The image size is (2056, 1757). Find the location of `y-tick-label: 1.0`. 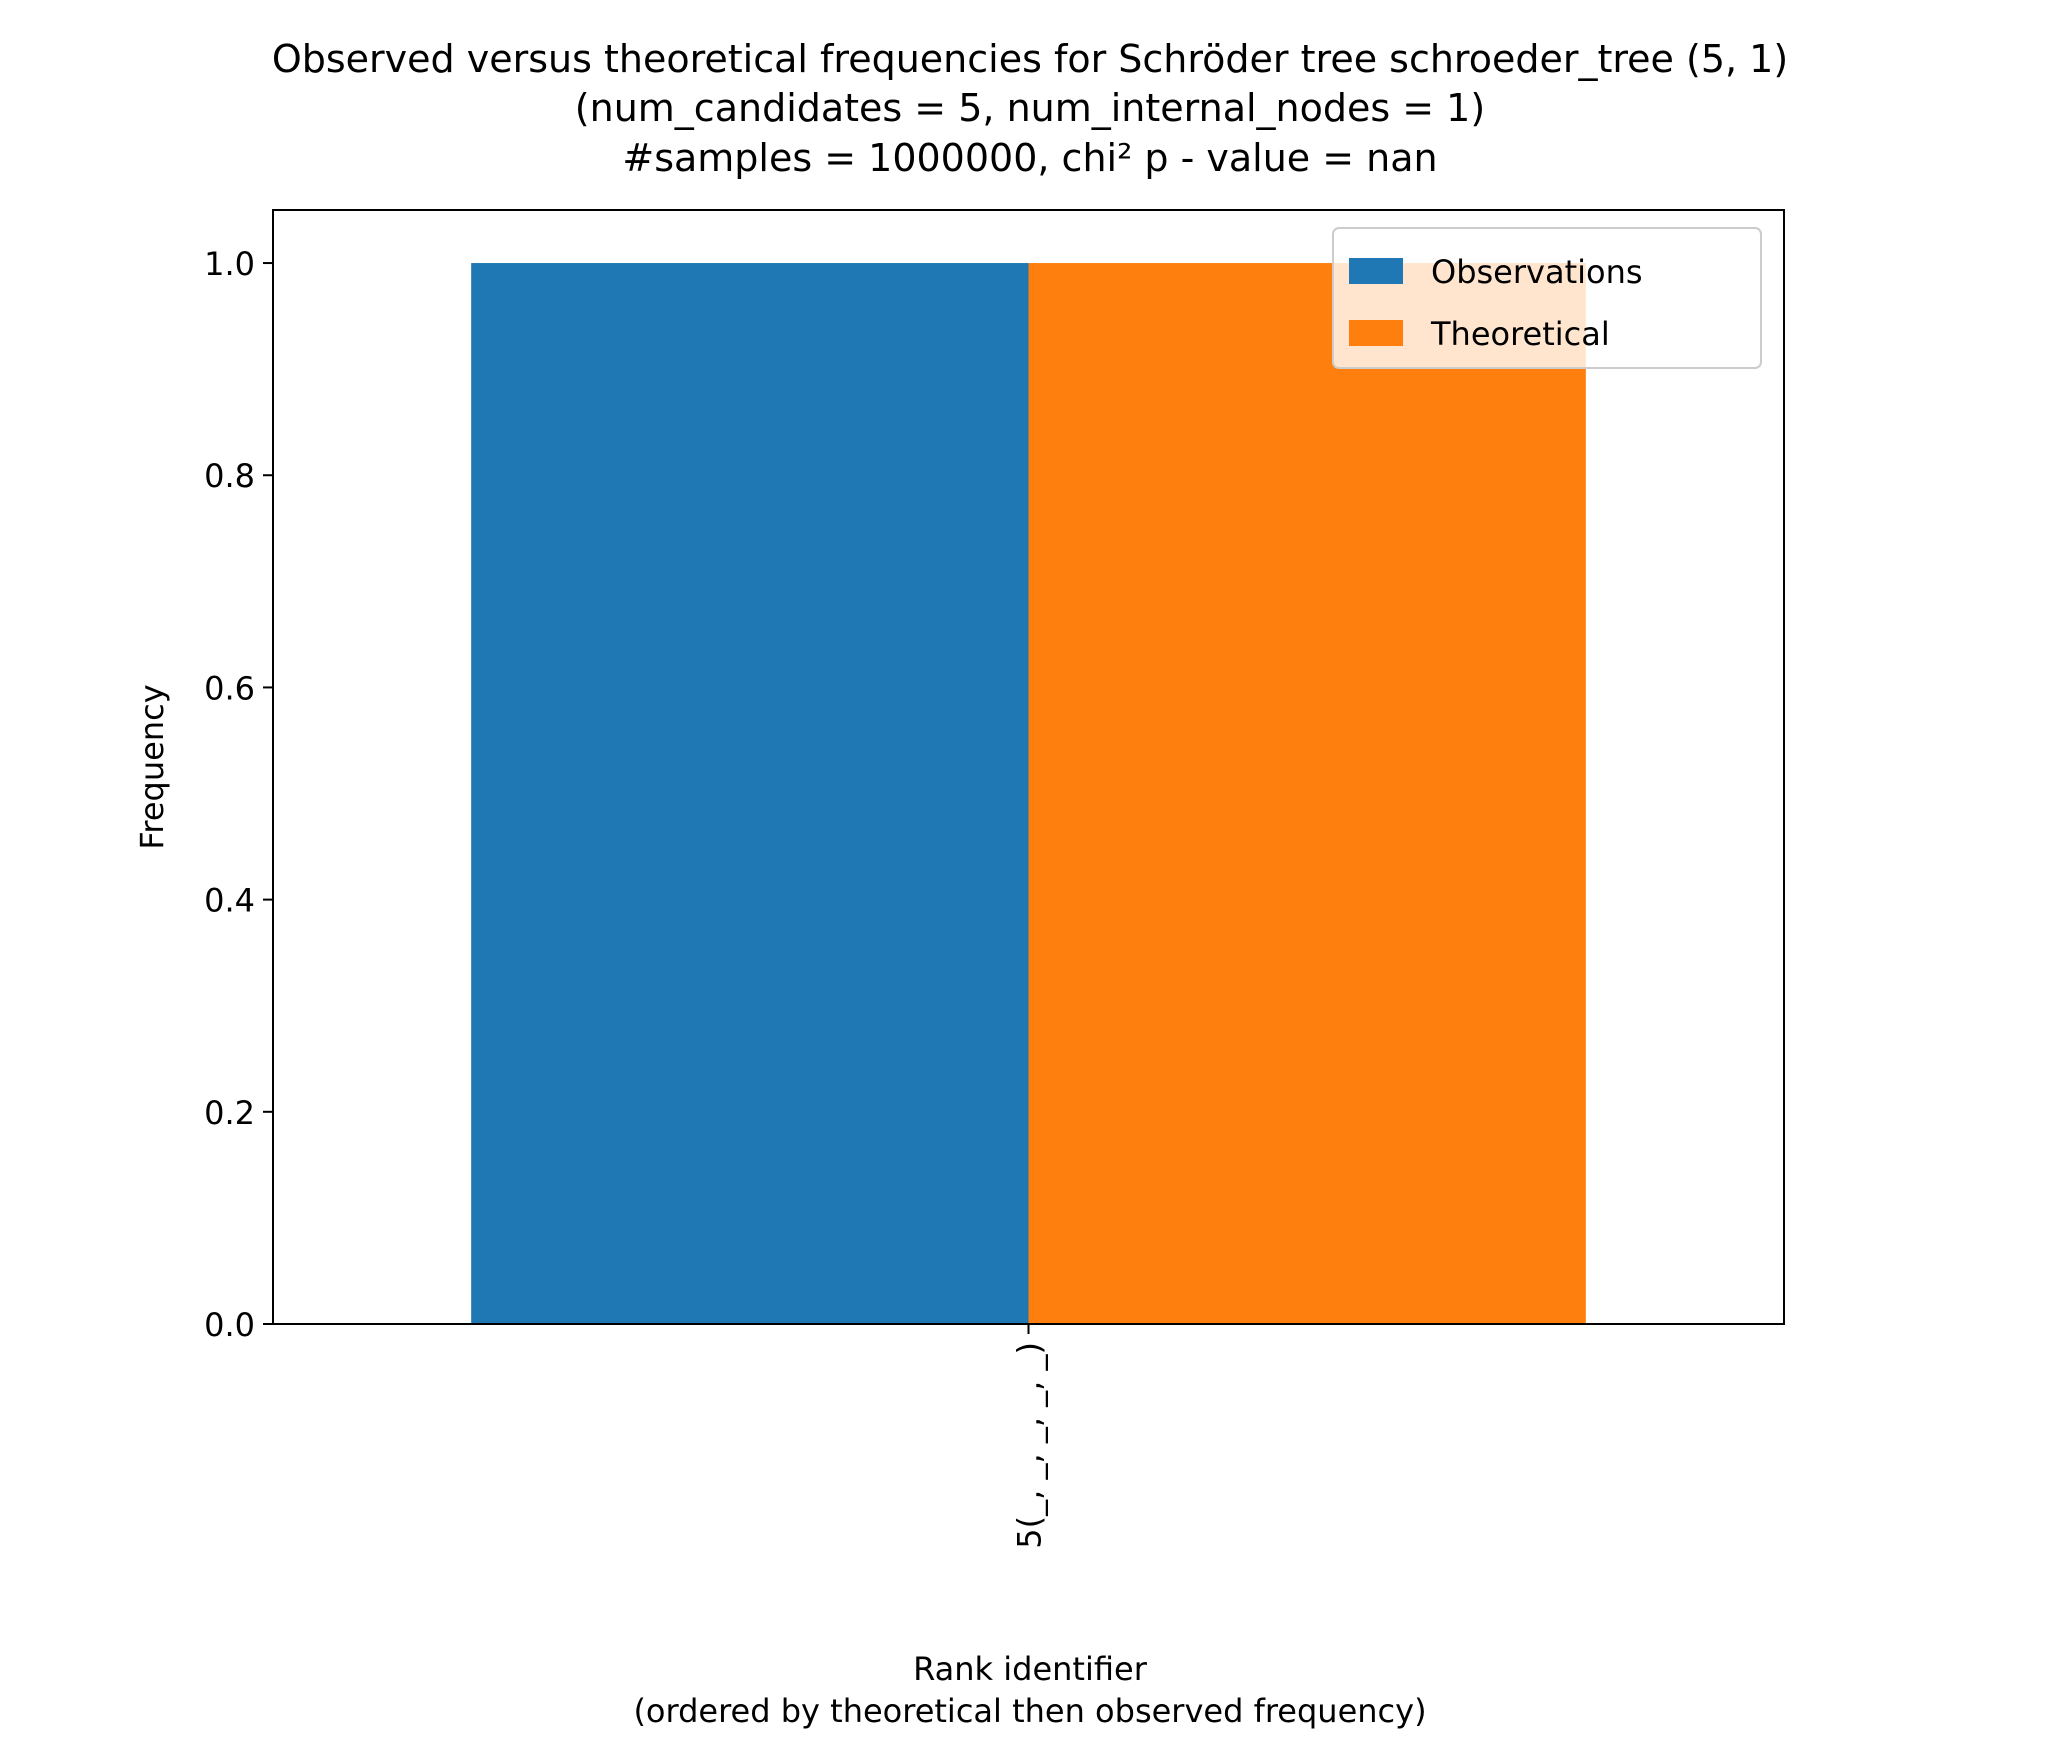

y-tick-label: 1.0 is located at coordinates (229, 264).